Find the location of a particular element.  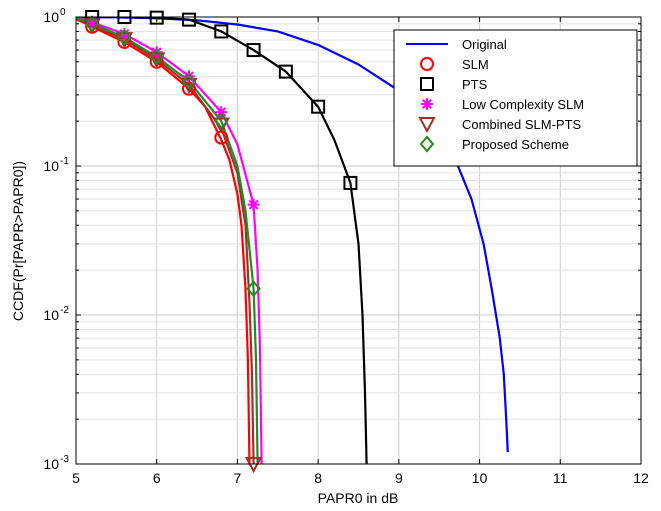

legend-label-pts: PTS is located at coordinates (475, 84).